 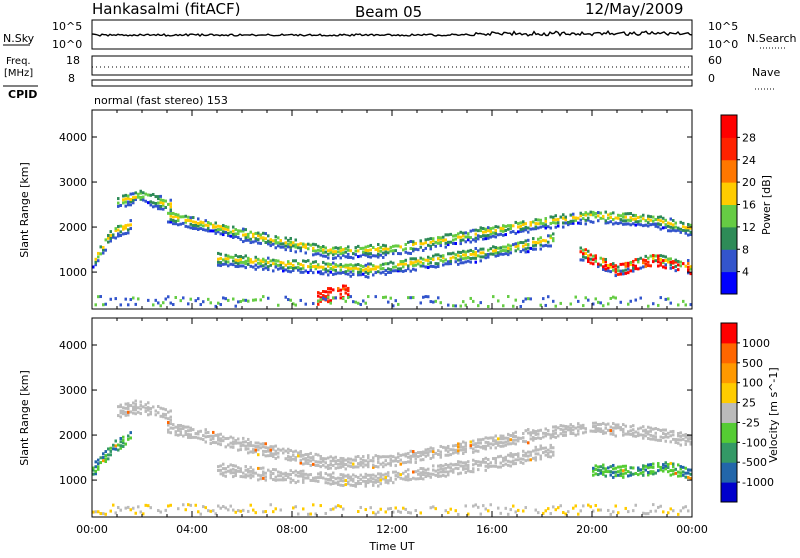 What do you see at coordinates (392, 83) in the screenshot?
I see `cpid-strip-frame` at bounding box center [392, 83].